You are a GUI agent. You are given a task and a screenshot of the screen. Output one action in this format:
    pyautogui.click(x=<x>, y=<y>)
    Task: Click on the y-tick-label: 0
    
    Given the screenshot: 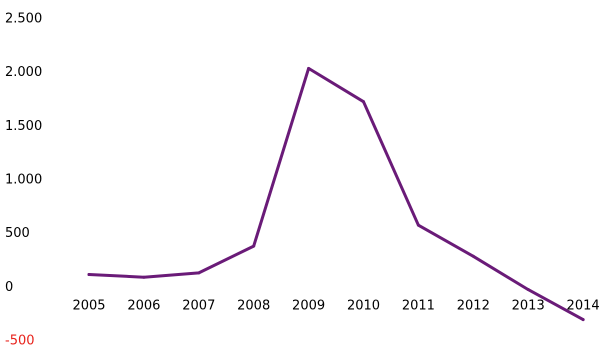 What is the action you would take?
    pyautogui.click(x=9, y=287)
    